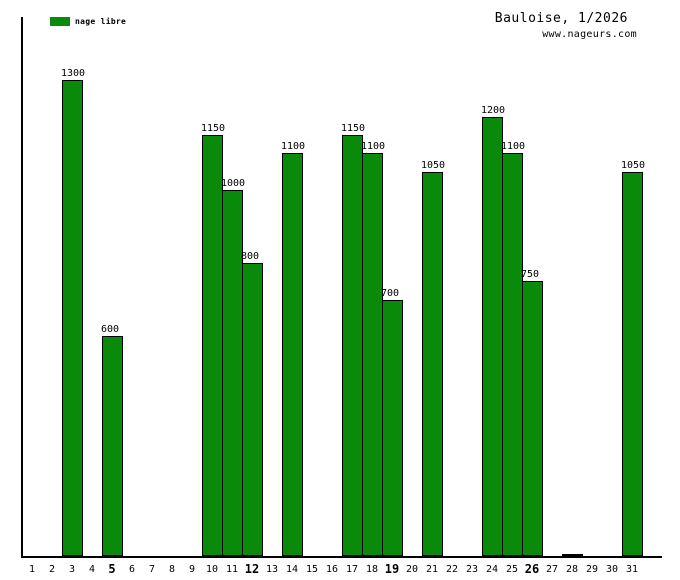  I want to click on x-tick-label-15: 15, so click(312, 569).